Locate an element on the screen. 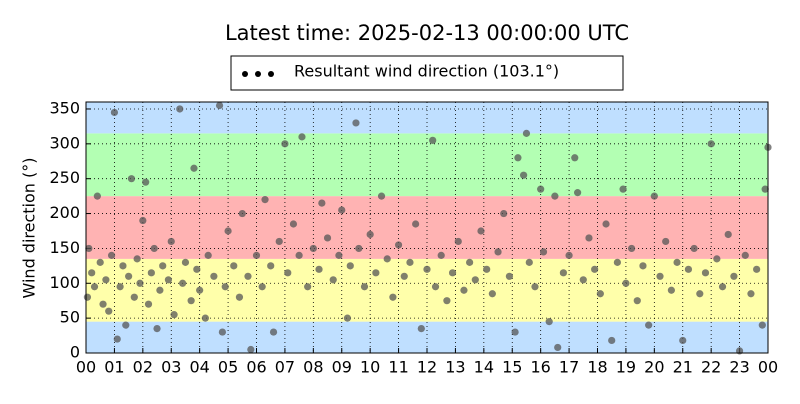 The height and width of the screenshot is (404, 800). y-tick-label: 150 is located at coordinates (64, 247).